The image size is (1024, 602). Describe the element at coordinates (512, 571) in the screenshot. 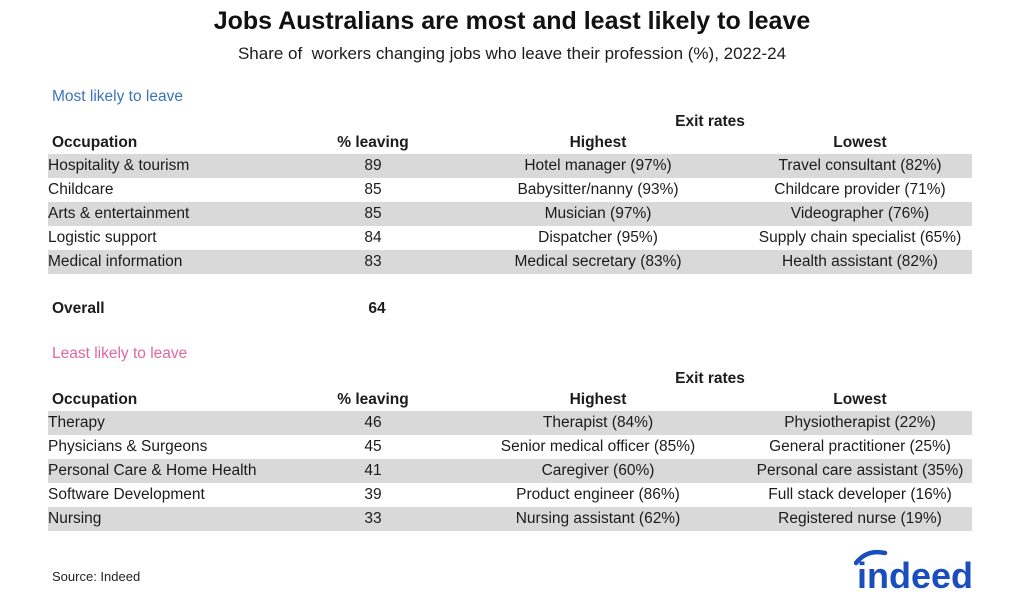

I see `footer: Source: Indeed indeed` at that location.